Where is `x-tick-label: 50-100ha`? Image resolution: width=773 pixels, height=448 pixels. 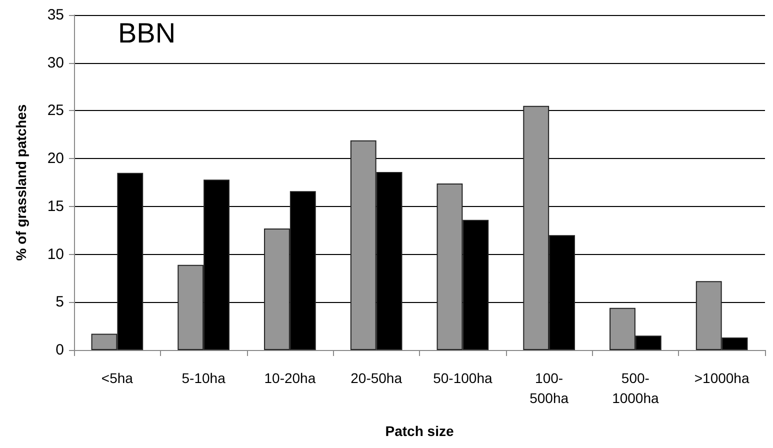 x-tick-label: 50-100ha is located at coordinates (462, 378).